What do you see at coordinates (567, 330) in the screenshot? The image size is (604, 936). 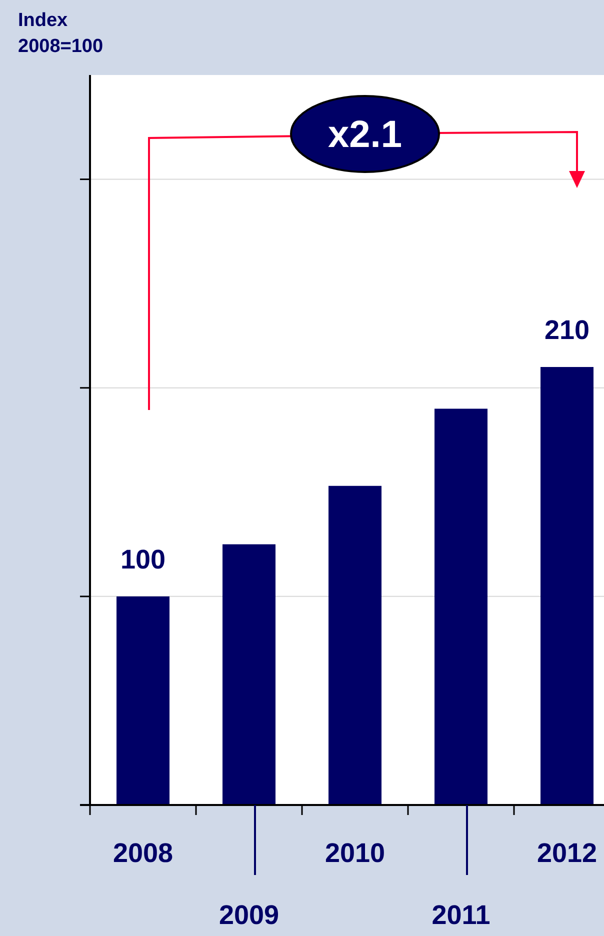 I see `data-label: 210` at bounding box center [567, 330].